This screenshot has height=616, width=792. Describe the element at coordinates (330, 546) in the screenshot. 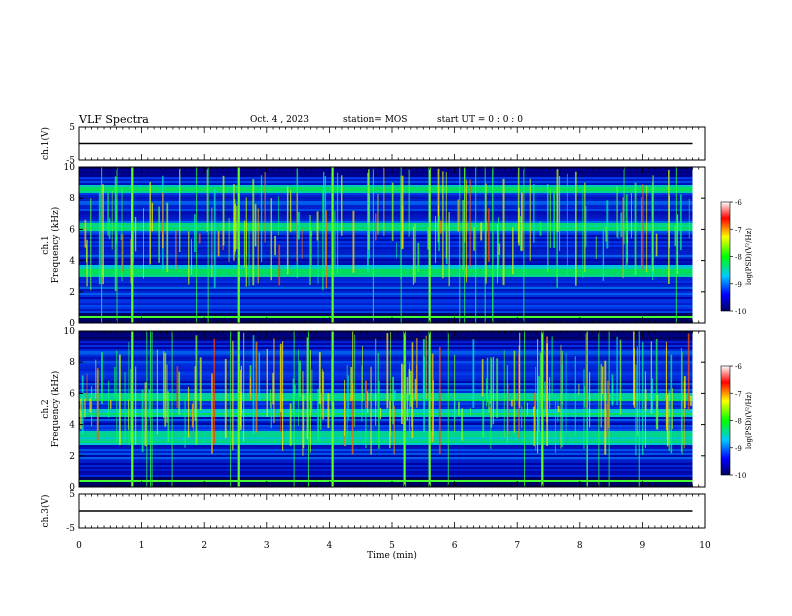

I see `x-tick-label: 4` at that location.